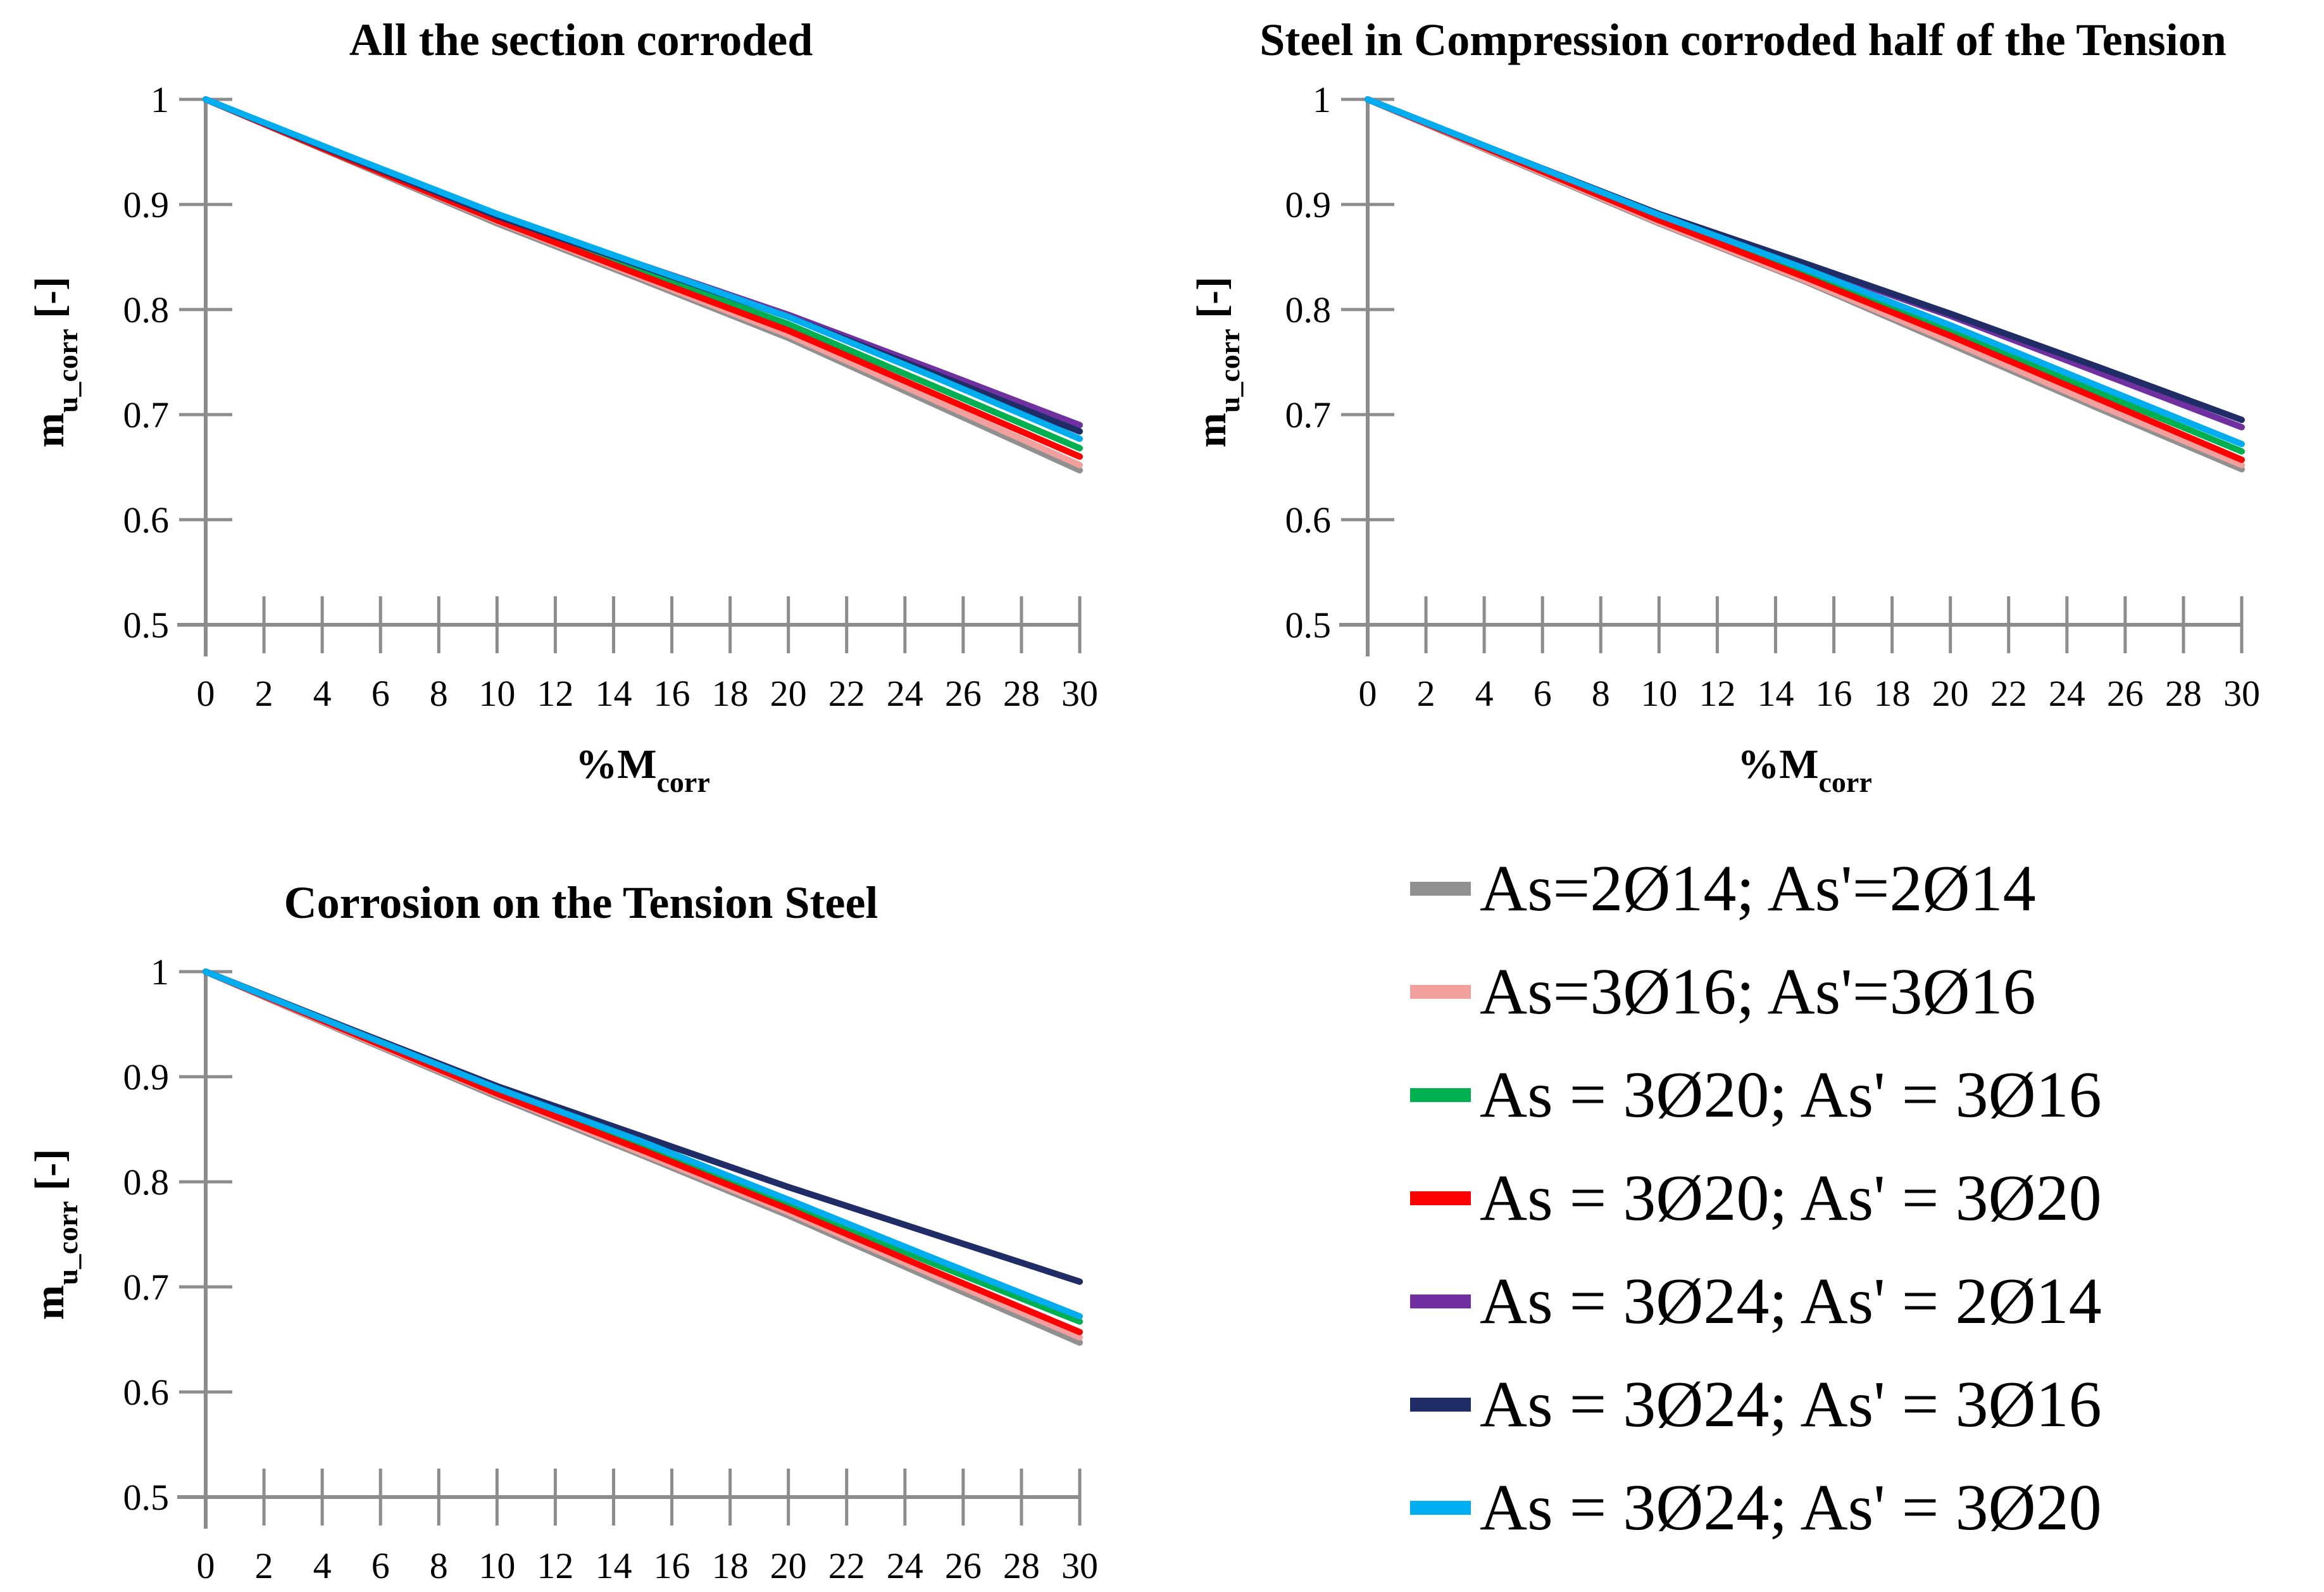 This screenshot has width=2324, height=1592. Describe the element at coordinates (581, 902) in the screenshot. I see `chart-title: Corrosion on the Tension Steel` at that location.